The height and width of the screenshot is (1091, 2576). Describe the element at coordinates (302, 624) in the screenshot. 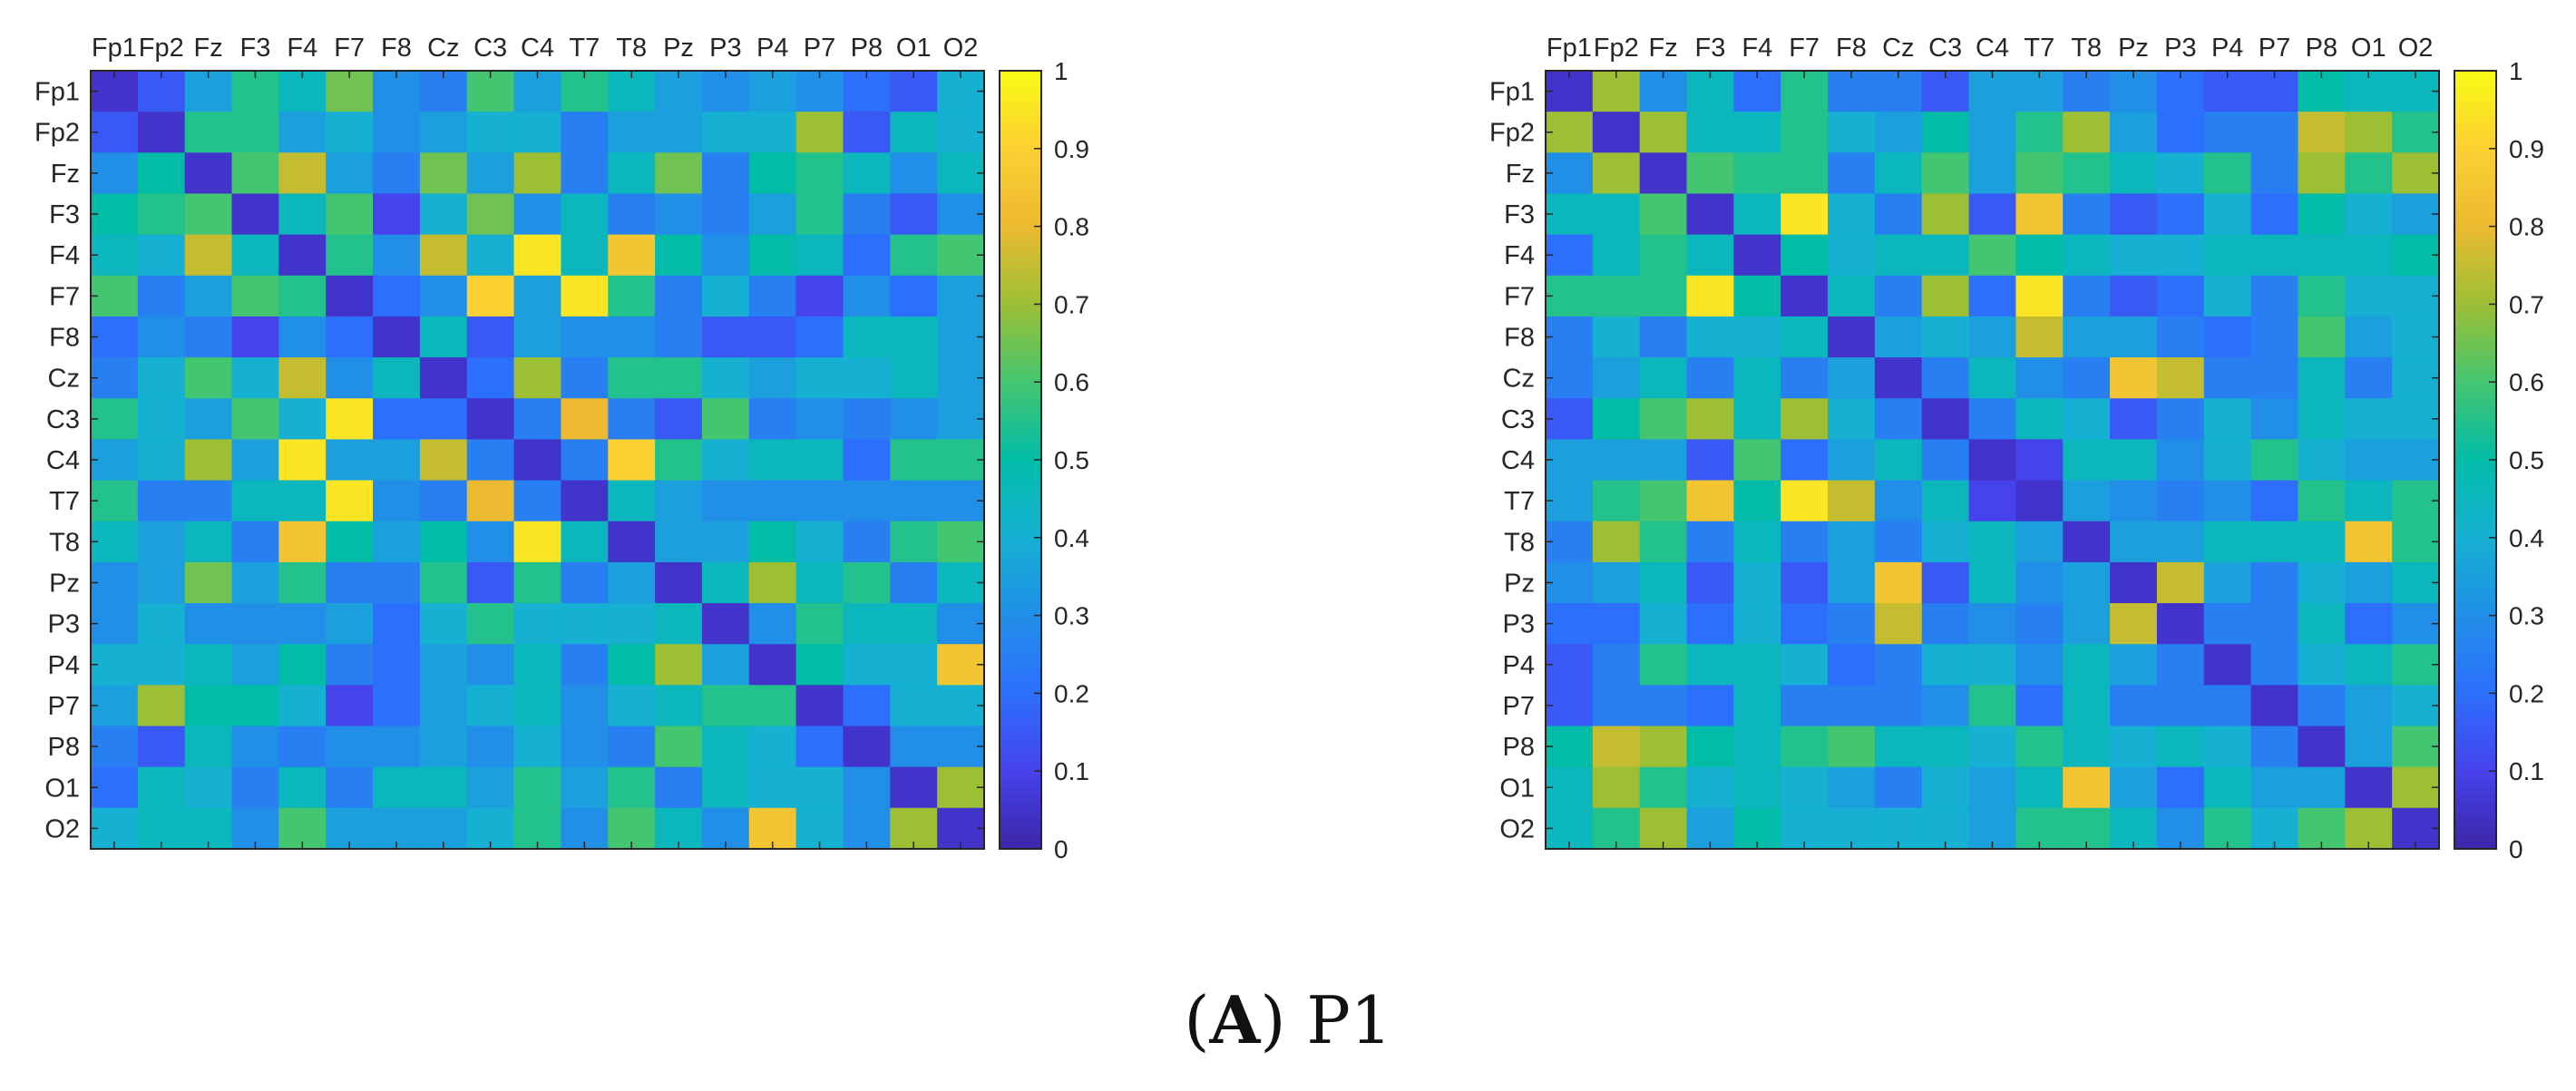

I see `heatmap-cell-P3-F4` at that location.